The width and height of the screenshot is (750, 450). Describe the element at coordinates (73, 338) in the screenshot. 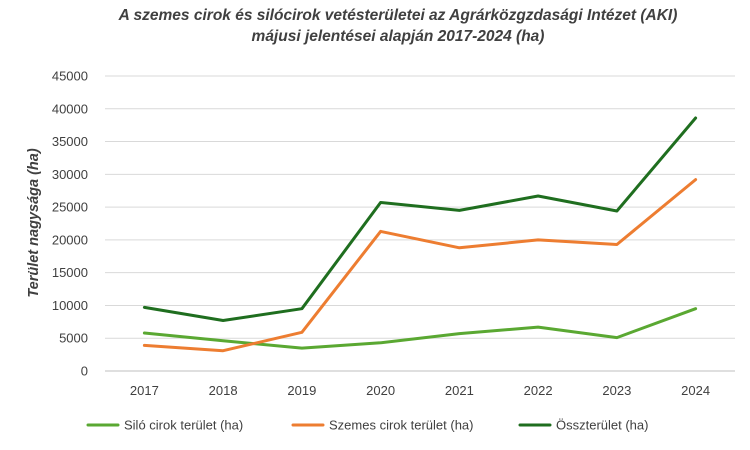

I see `y-tick-label: 5000` at that location.